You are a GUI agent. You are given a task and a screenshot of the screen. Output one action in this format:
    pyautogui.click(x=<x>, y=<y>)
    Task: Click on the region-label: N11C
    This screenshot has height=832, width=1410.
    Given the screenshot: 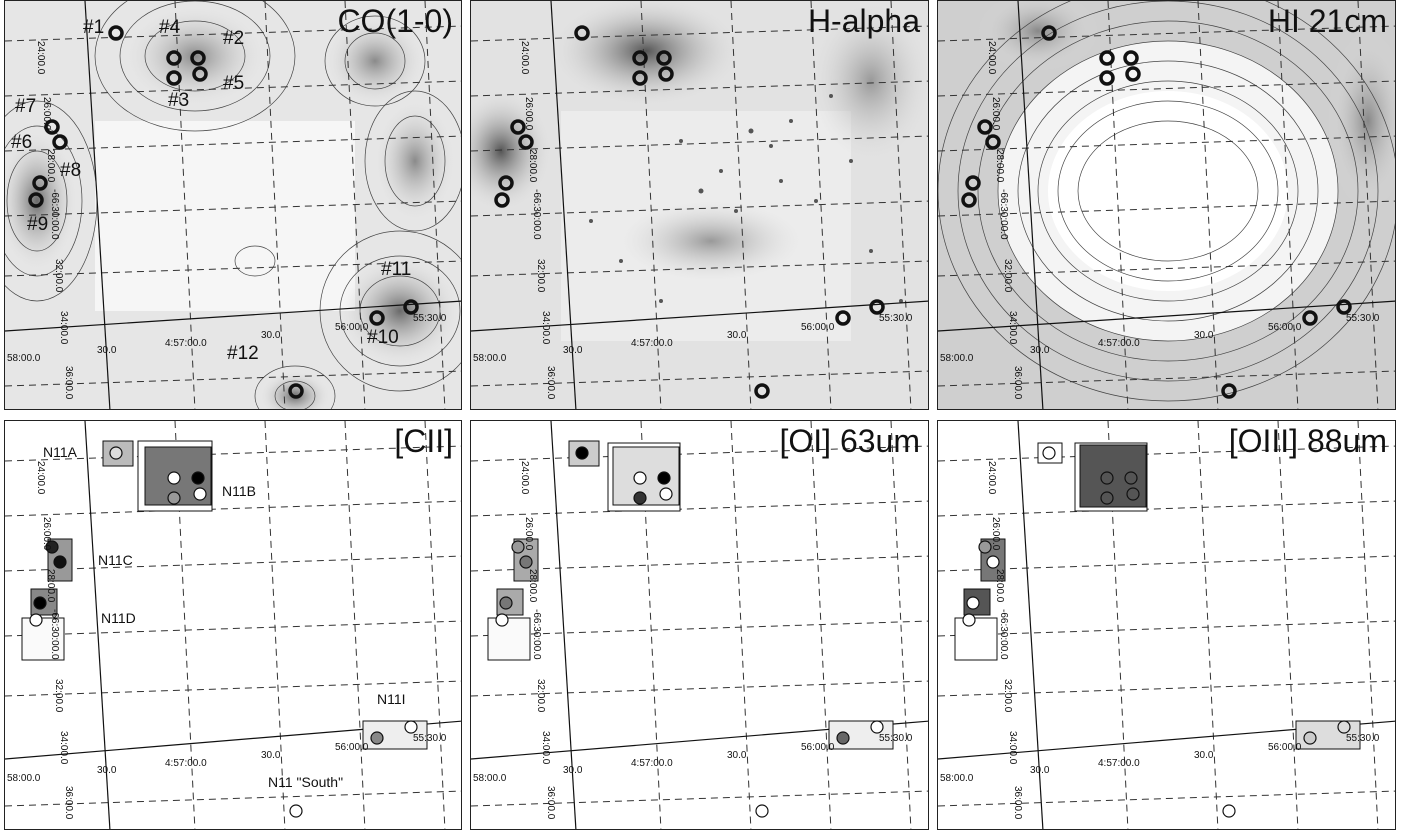 What is the action you would take?
    pyautogui.click(x=115, y=560)
    